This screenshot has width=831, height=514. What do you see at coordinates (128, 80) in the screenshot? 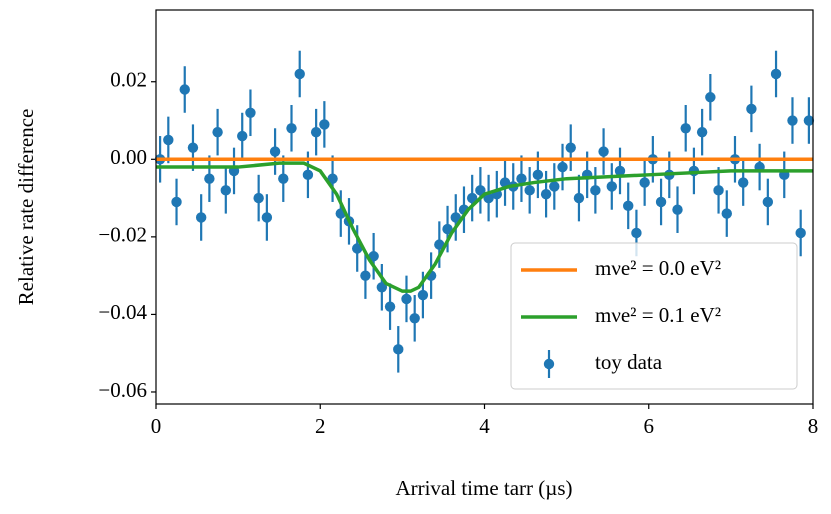
I see `y-tick-label: 0.02` at bounding box center [128, 80].